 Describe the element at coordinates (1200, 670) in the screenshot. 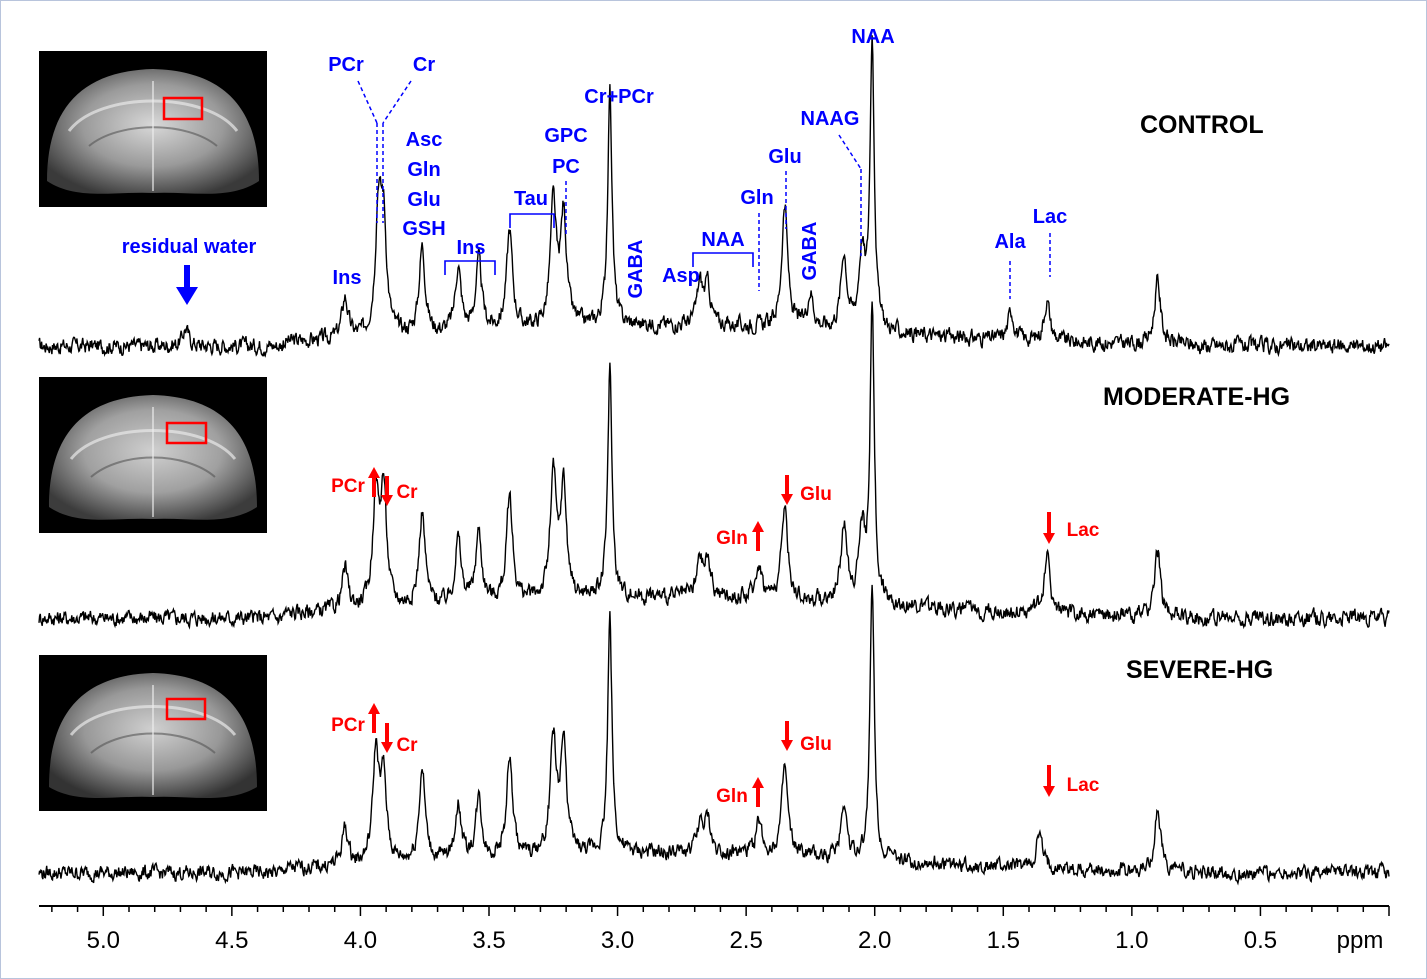

I see `series-title-severe-hg: SEVERE-HG` at that location.